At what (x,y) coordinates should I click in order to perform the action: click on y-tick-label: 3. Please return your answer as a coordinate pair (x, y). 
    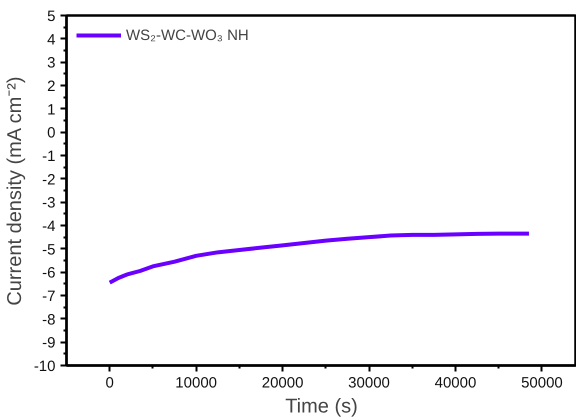
    Looking at the image, I should click on (51, 63).